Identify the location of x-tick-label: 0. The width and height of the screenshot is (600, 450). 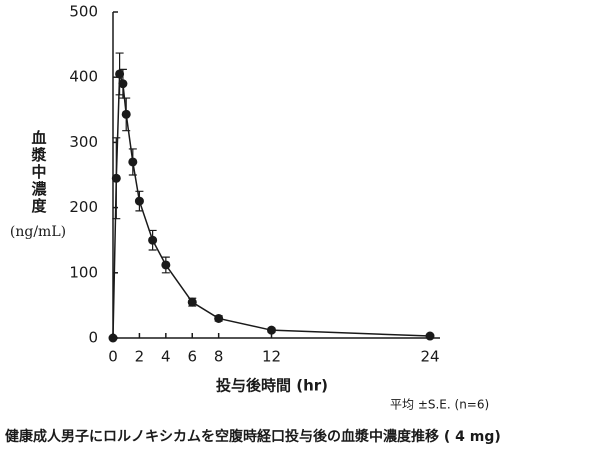
(113, 357).